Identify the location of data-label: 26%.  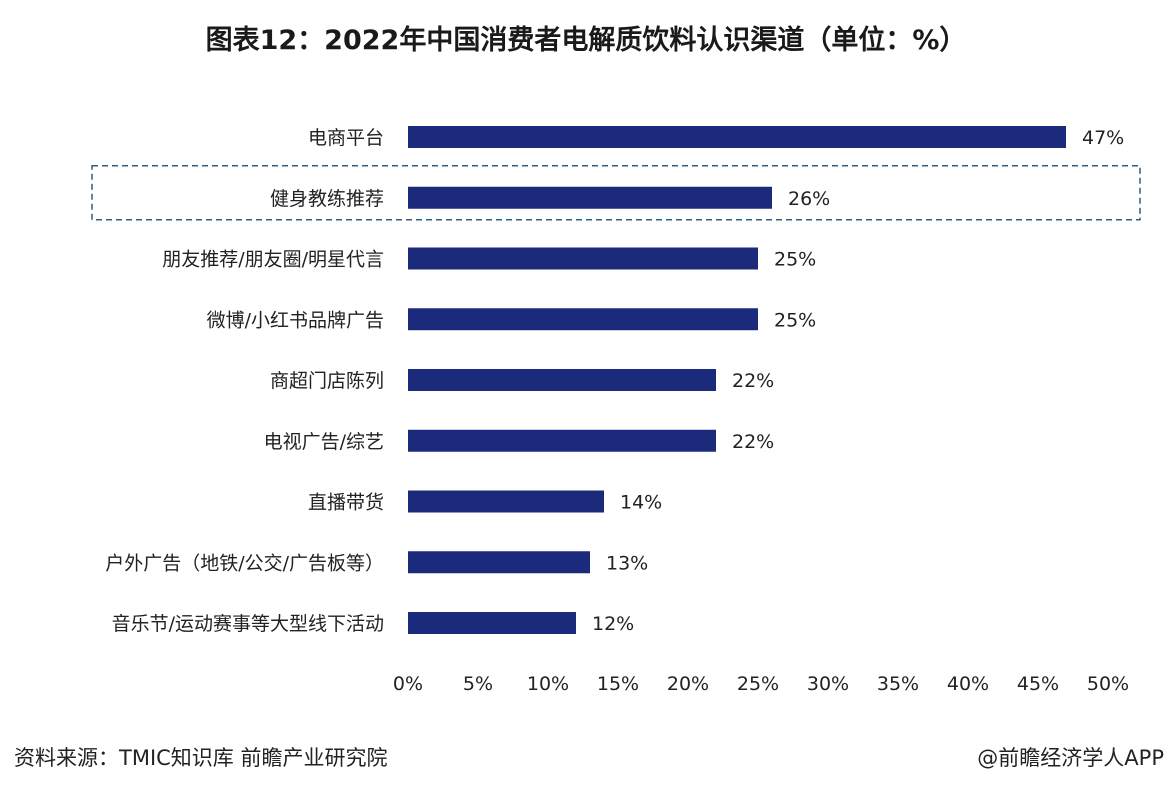
(809, 199).